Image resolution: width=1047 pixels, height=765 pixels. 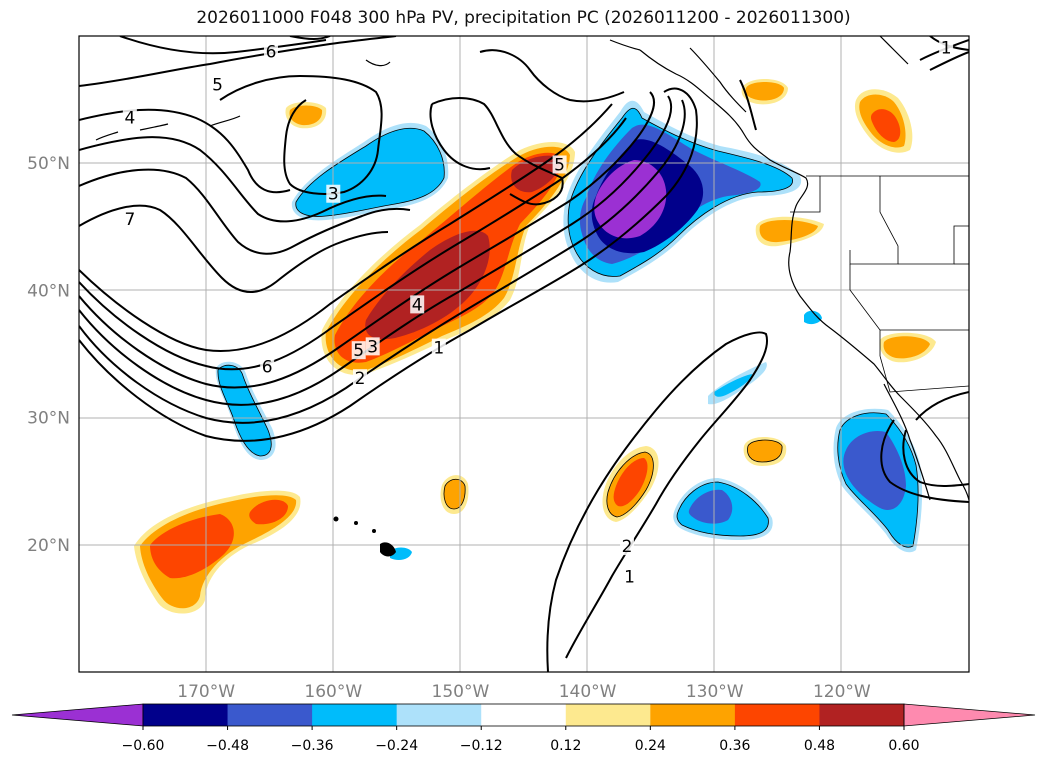 I want to click on contour-label: 7, so click(x=129, y=220).